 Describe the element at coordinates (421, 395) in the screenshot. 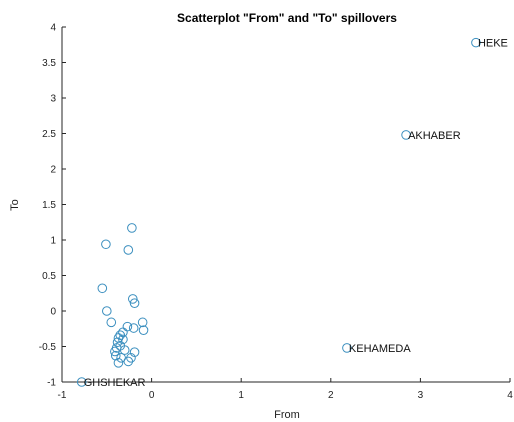

I see `x-tick-label: 3` at that location.